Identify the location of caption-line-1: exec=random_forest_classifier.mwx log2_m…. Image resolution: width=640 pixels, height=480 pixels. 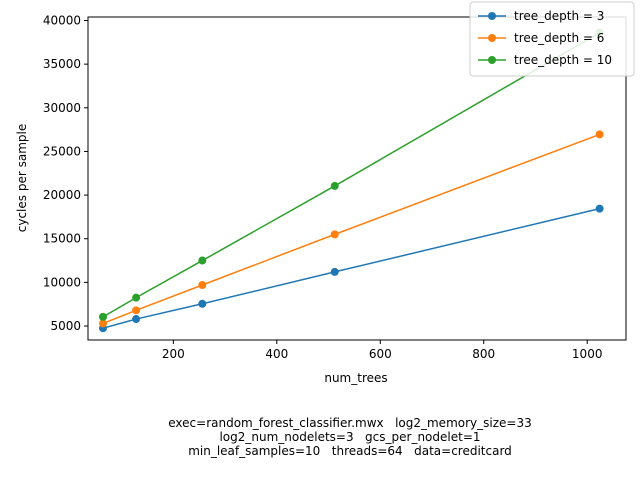
(350, 423).